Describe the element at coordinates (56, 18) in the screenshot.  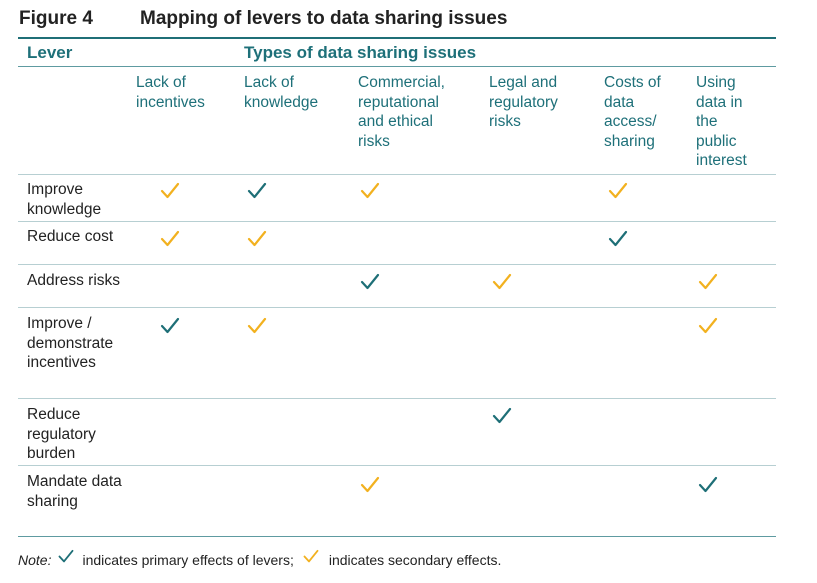
I see `figure-label: Figure 4` at that location.